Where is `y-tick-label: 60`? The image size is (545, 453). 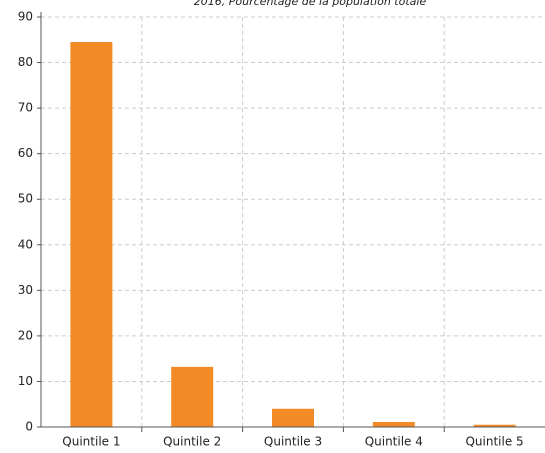 y-tick-label: 60 is located at coordinates (25, 153).